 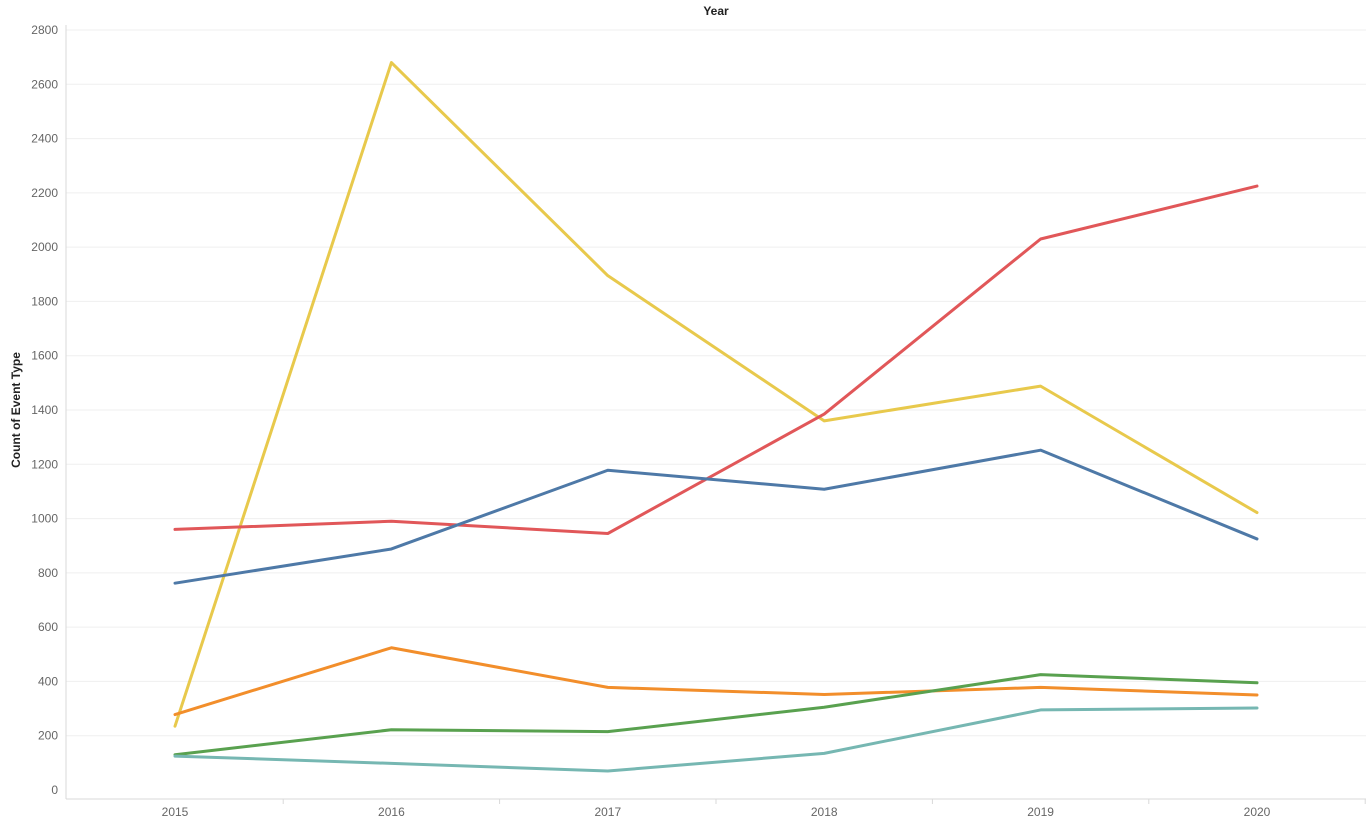 What do you see at coordinates (44, 301) in the screenshot?
I see `y-tick-label: 1800` at bounding box center [44, 301].